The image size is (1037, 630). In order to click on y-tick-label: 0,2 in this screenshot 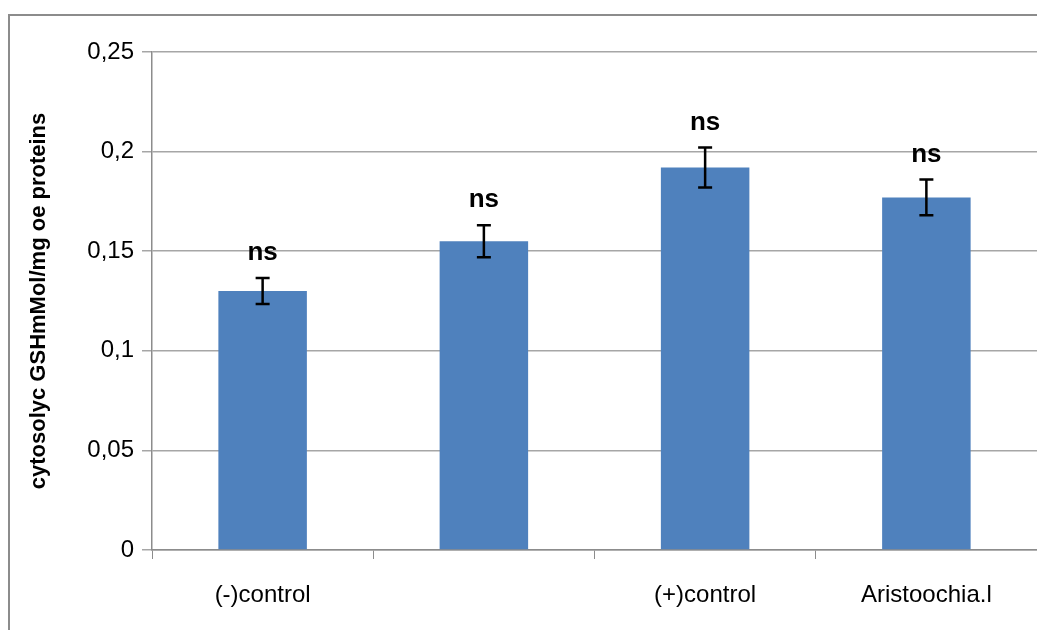, I will do `click(117, 150)`.